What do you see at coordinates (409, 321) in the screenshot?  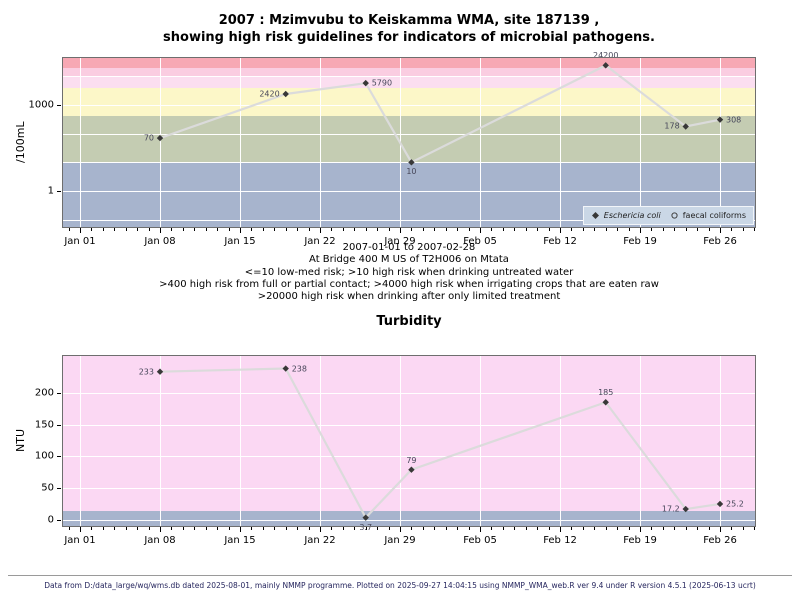 I see `turbidity-title: Turbidity` at bounding box center [409, 321].